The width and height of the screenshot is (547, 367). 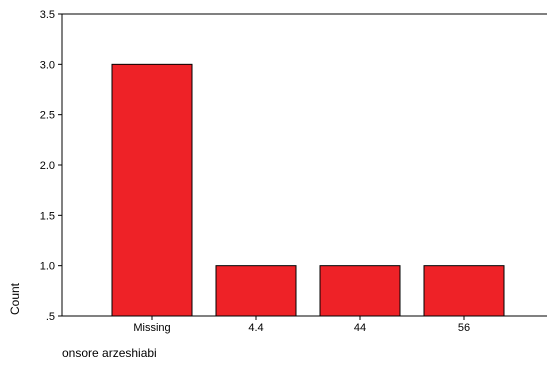 I want to click on x-ticks-layer: Missing 4.4 44 56, so click(x=301, y=325).